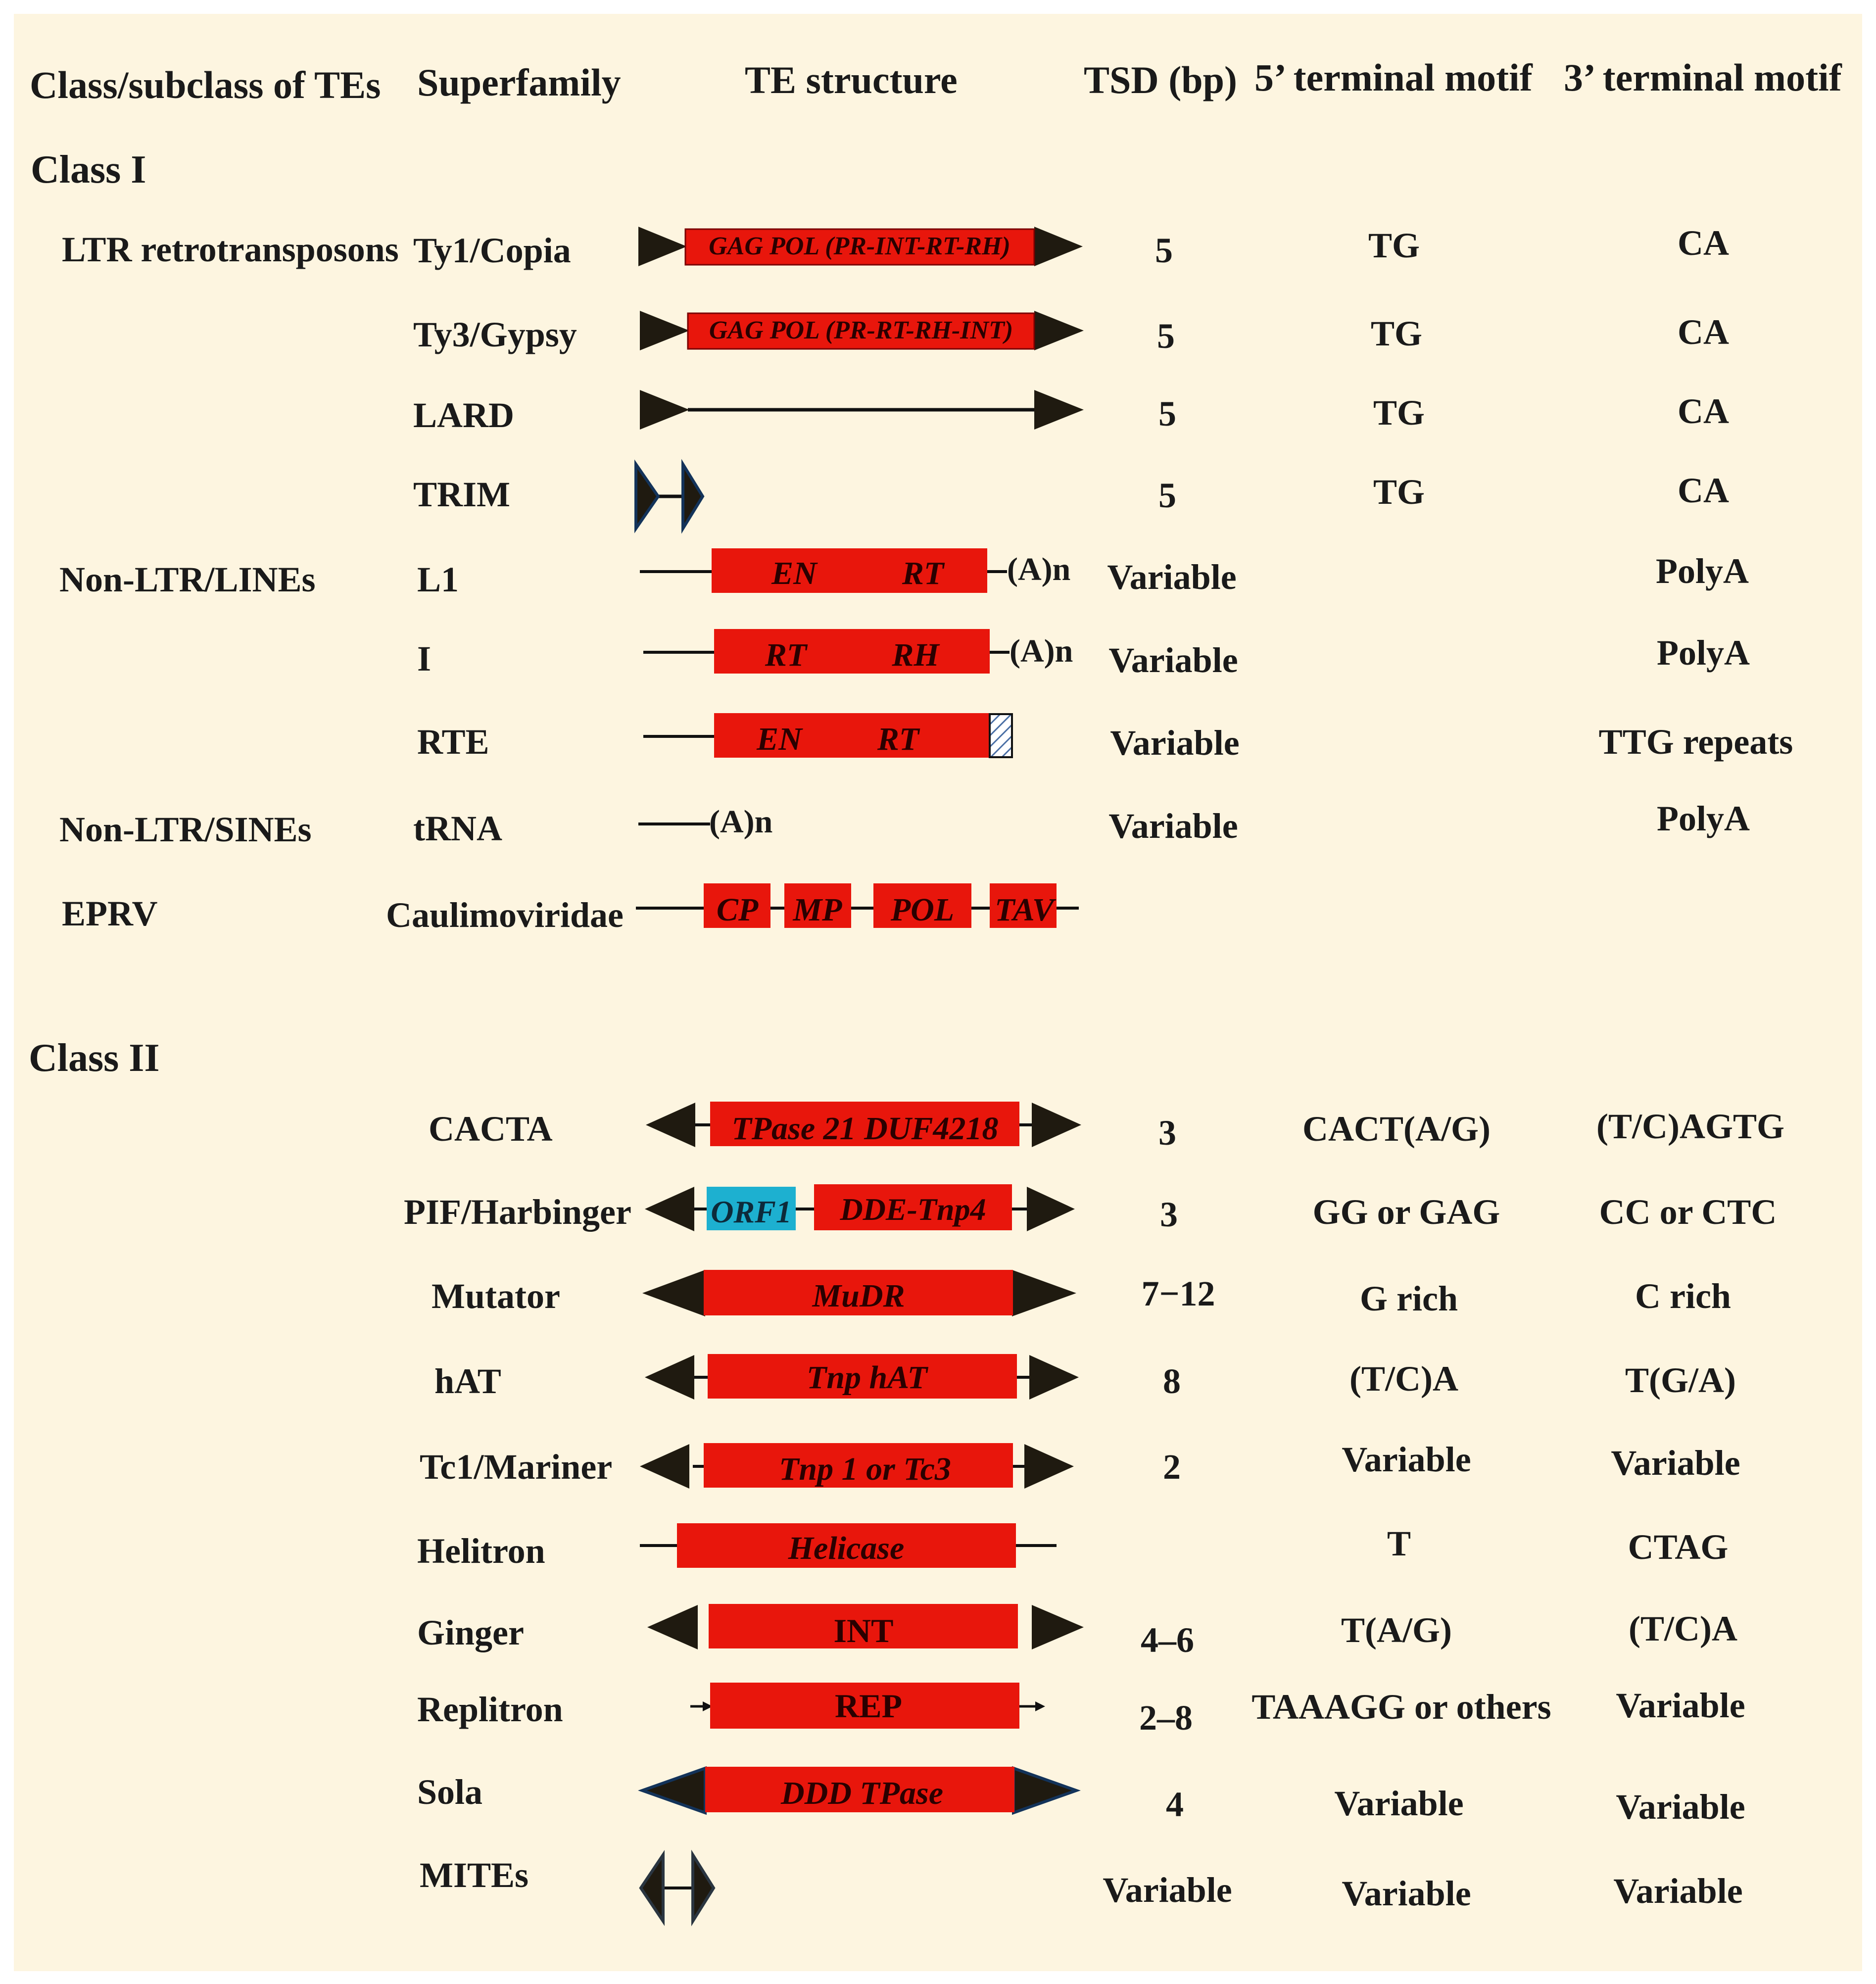 The height and width of the screenshot is (1984, 1876). What do you see at coordinates (438, 579) in the screenshot?
I see `superfamily-name: L1` at bounding box center [438, 579].